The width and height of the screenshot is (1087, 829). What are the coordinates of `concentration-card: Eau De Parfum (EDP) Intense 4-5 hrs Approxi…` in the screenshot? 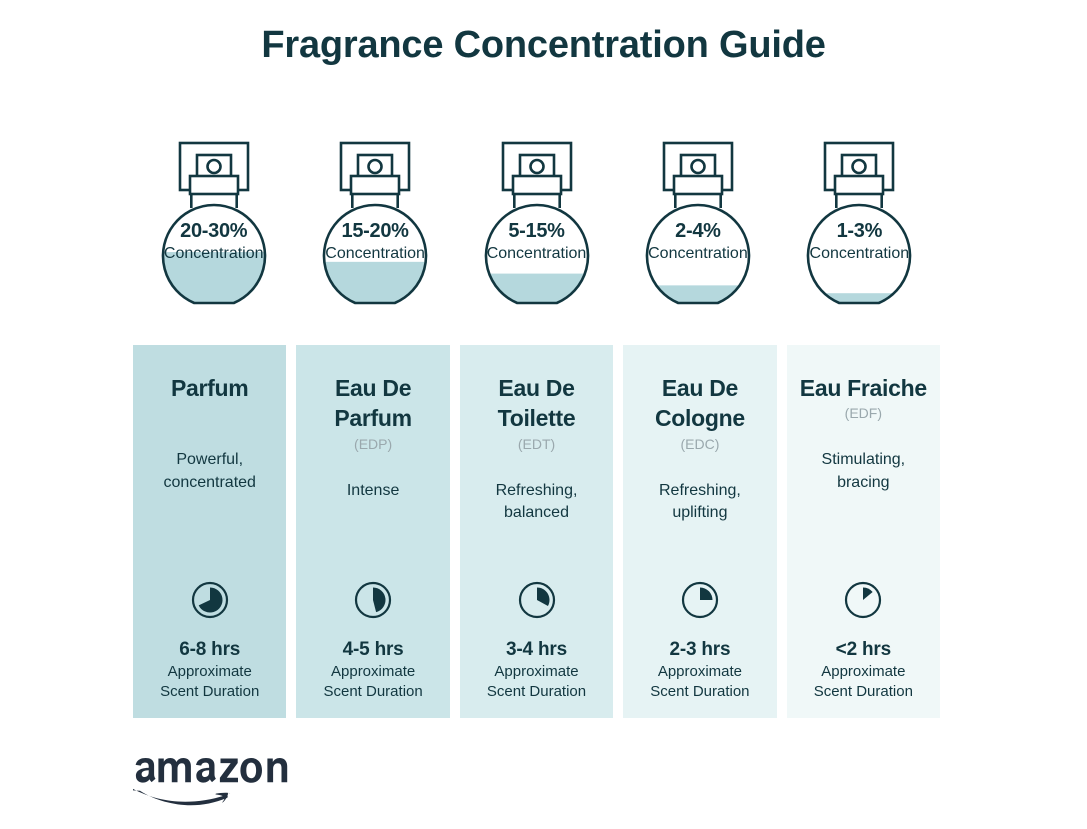 It's located at (373, 531).